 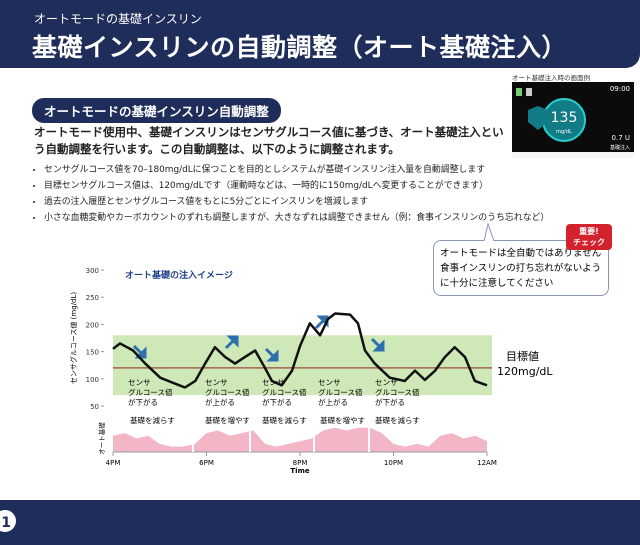 I want to click on callout-line: オートモードは全自動ではありません, so click(x=521, y=253).